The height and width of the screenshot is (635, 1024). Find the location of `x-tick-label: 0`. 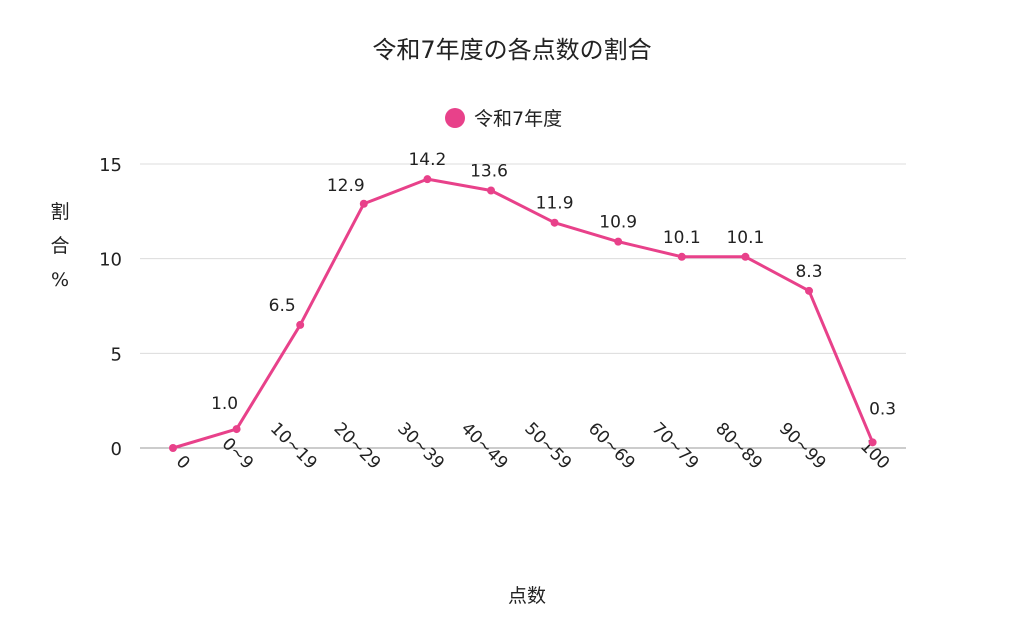

x-tick-label: 0 is located at coordinates (183, 463).